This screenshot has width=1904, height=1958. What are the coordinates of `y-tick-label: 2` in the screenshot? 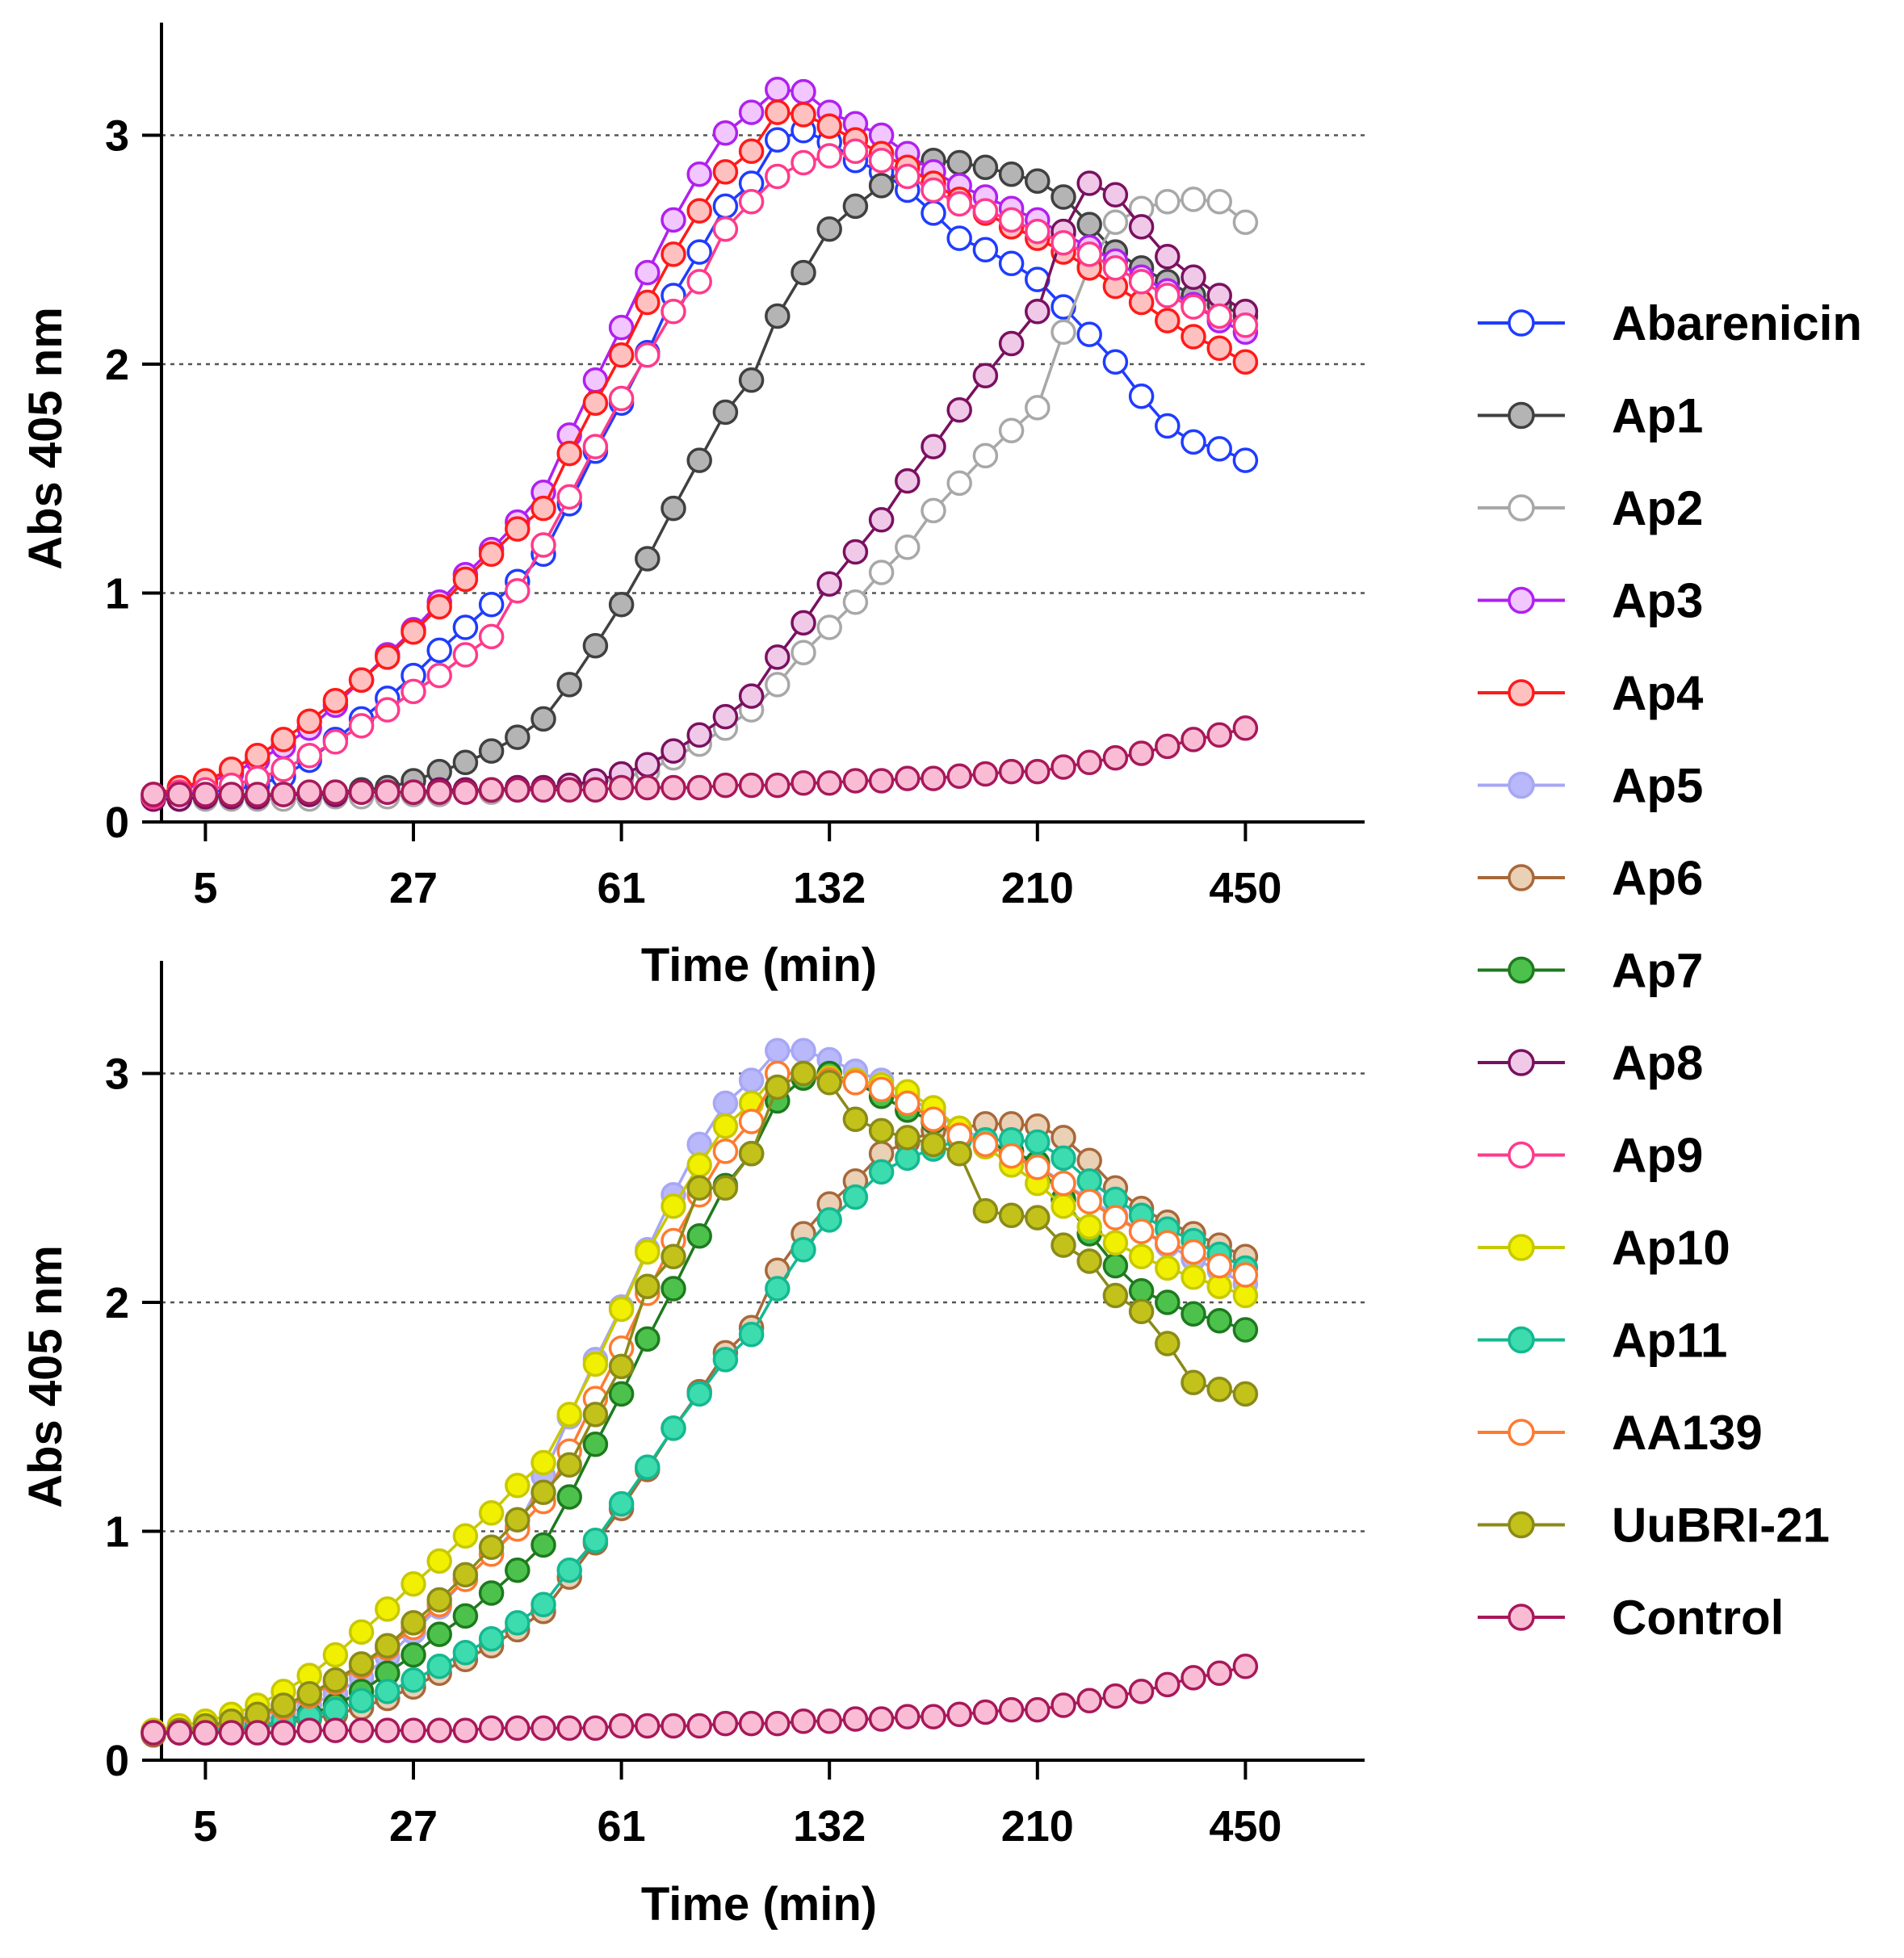 It's located at (117, 365).